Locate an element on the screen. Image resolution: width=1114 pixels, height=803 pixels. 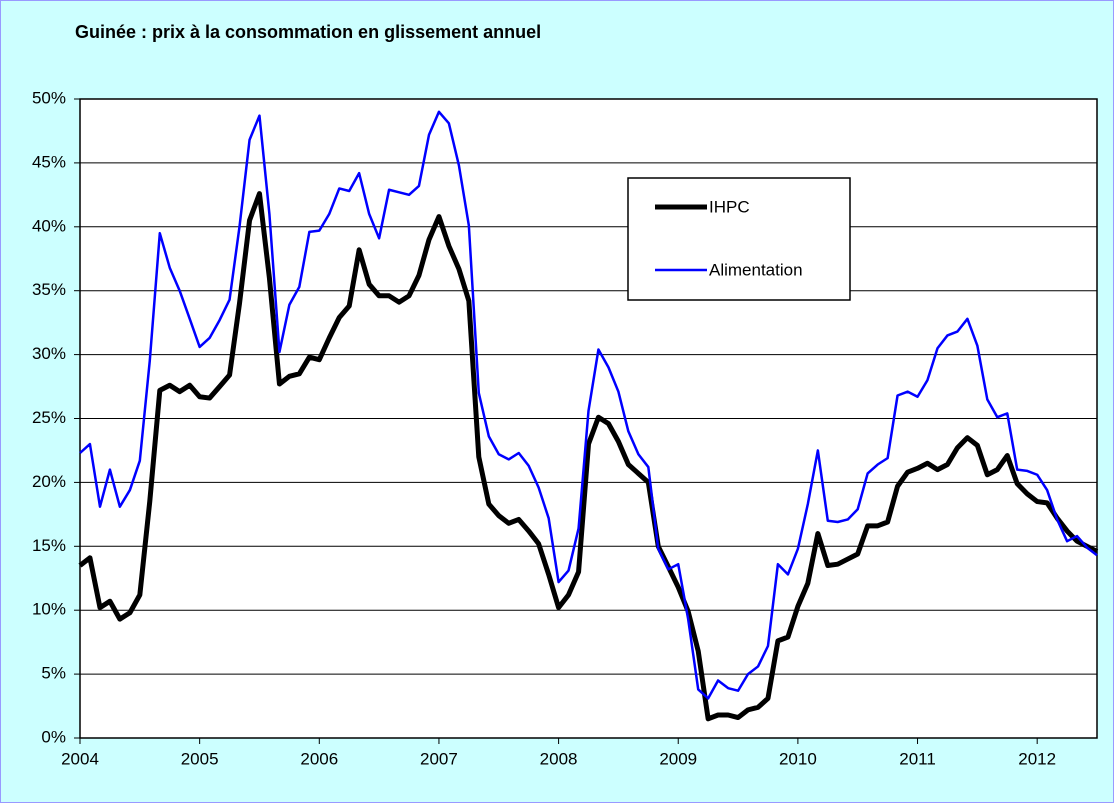
x-tick-label: 2004 is located at coordinates (80, 758).